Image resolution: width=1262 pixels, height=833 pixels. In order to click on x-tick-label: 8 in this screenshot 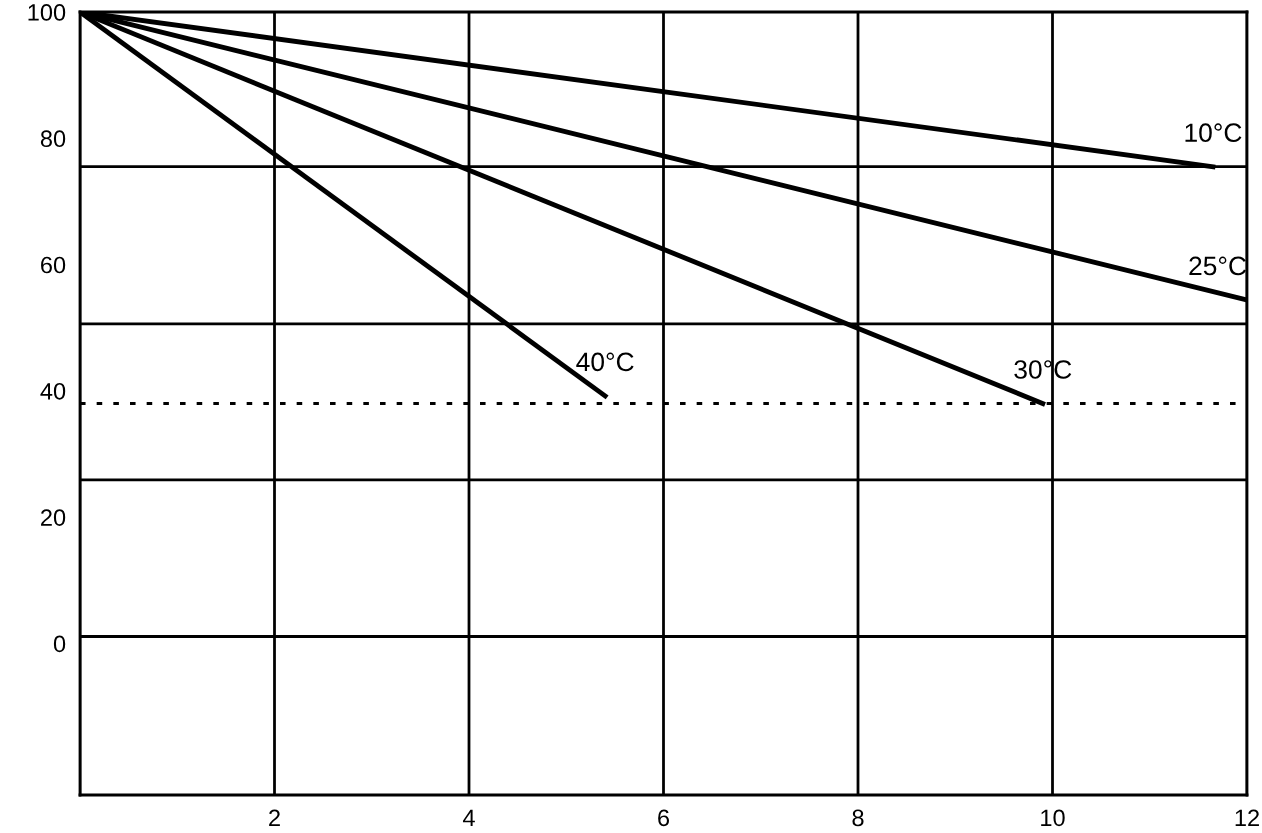, I will do `click(858, 818)`.